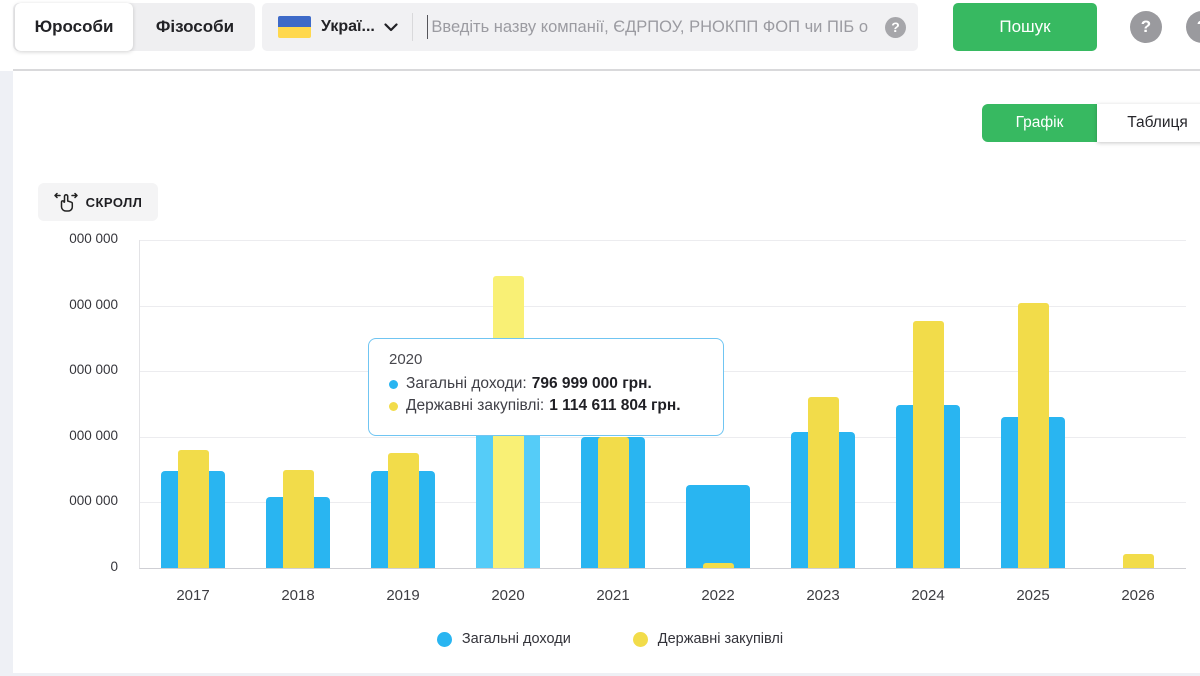  What do you see at coordinates (548, 406) in the screenshot?
I see `tooltip-row: Державні закупівлі: 1 114 611 804 грн.` at bounding box center [548, 406].